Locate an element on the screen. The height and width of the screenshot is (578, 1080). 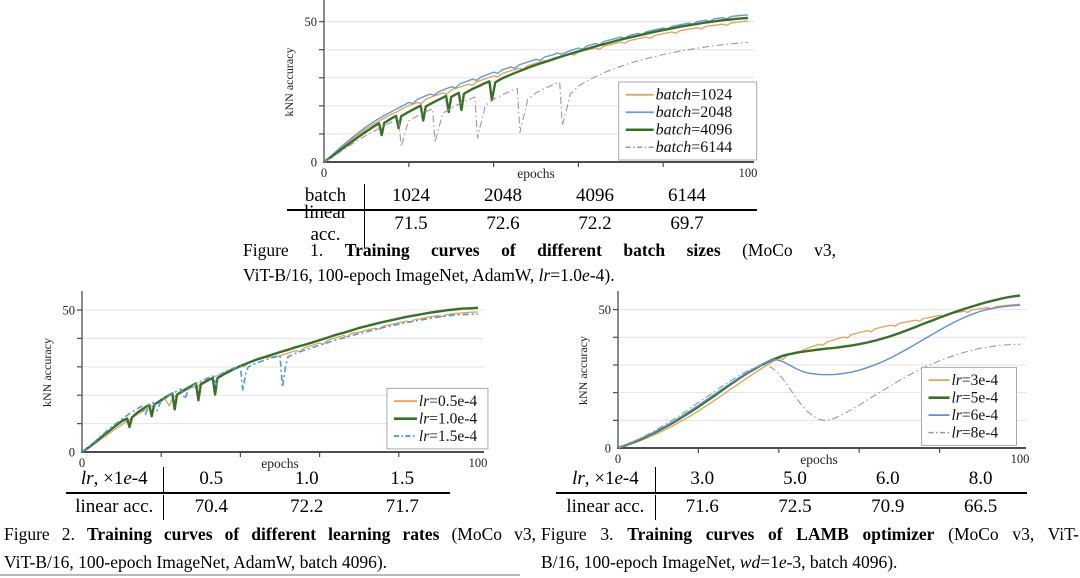
svg-text: lr=8e-4 is located at coordinates (975, 432).